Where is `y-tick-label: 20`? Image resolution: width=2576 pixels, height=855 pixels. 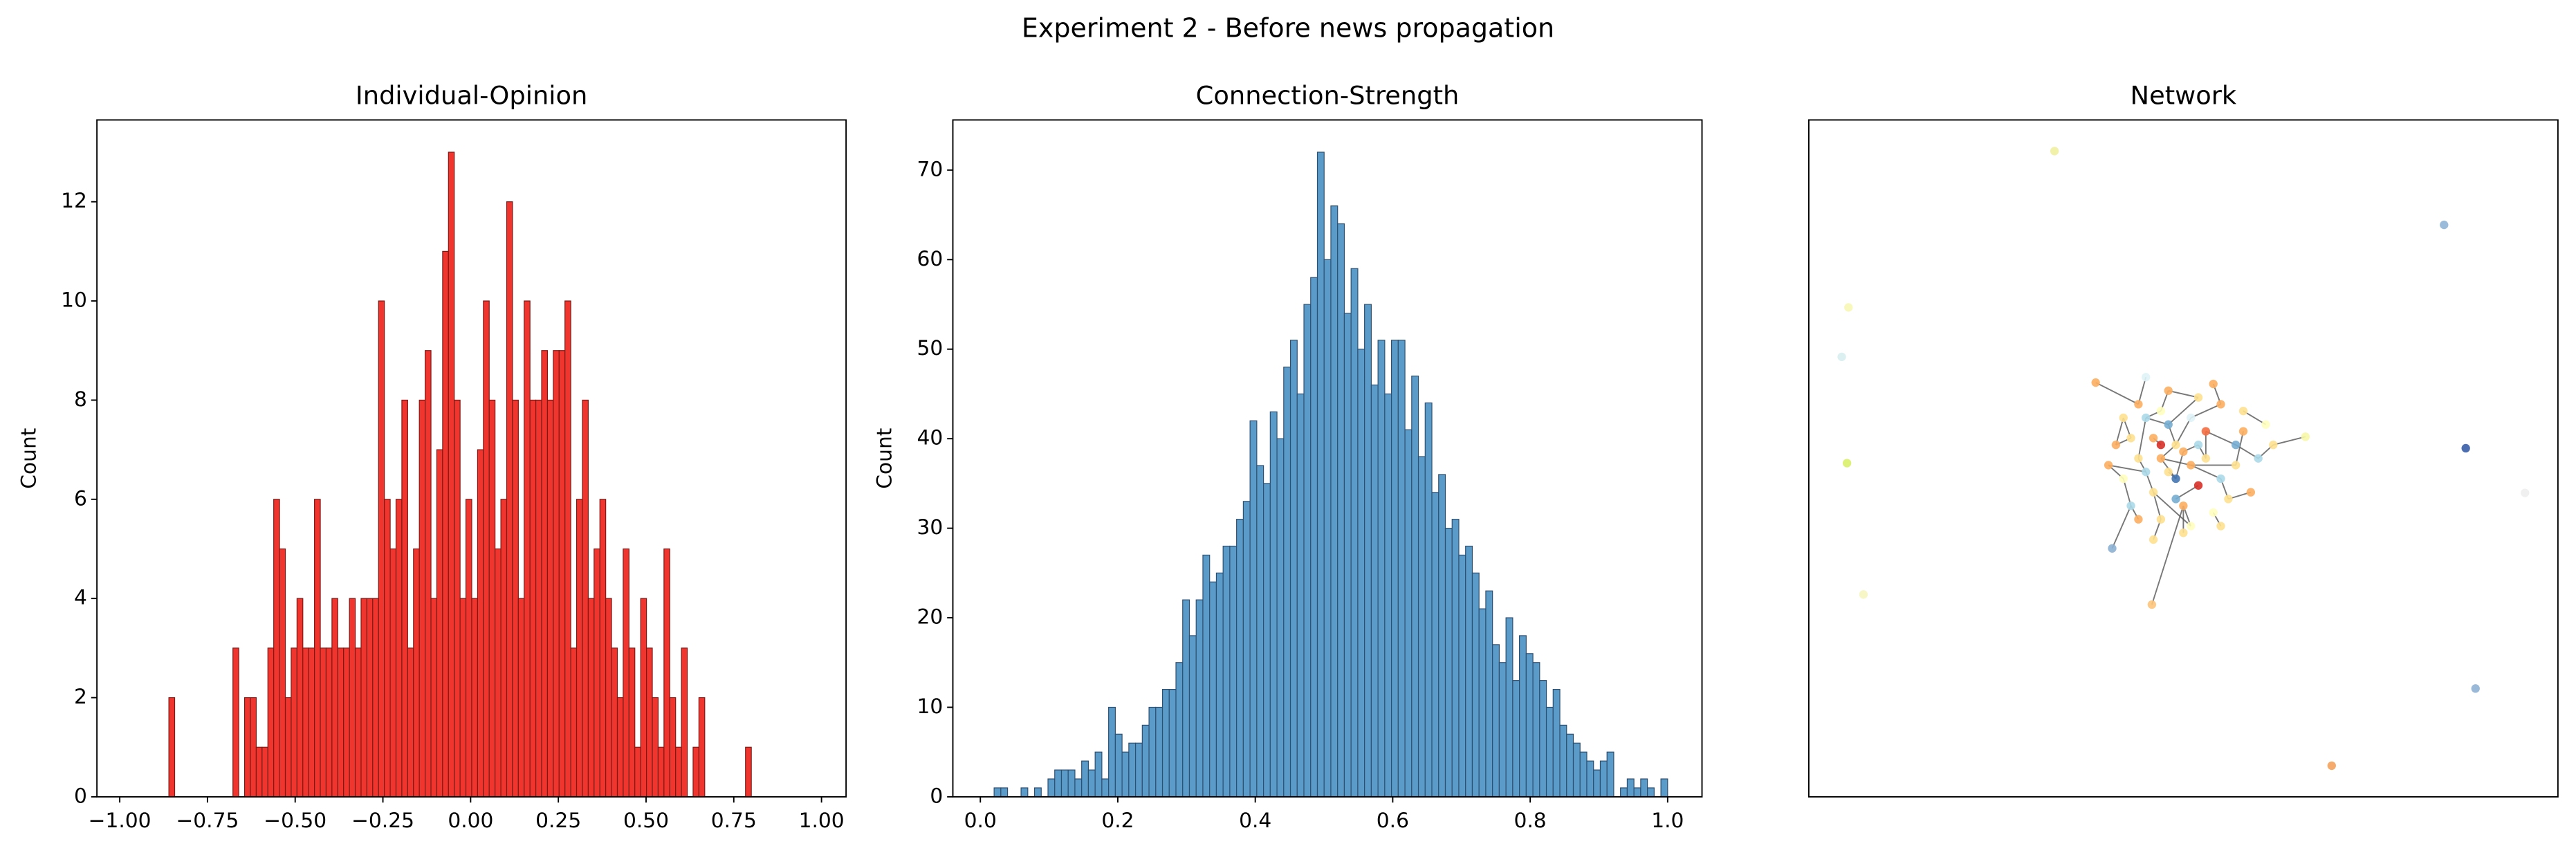
y-tick-label: 20 is located at coordinates (930, 617).